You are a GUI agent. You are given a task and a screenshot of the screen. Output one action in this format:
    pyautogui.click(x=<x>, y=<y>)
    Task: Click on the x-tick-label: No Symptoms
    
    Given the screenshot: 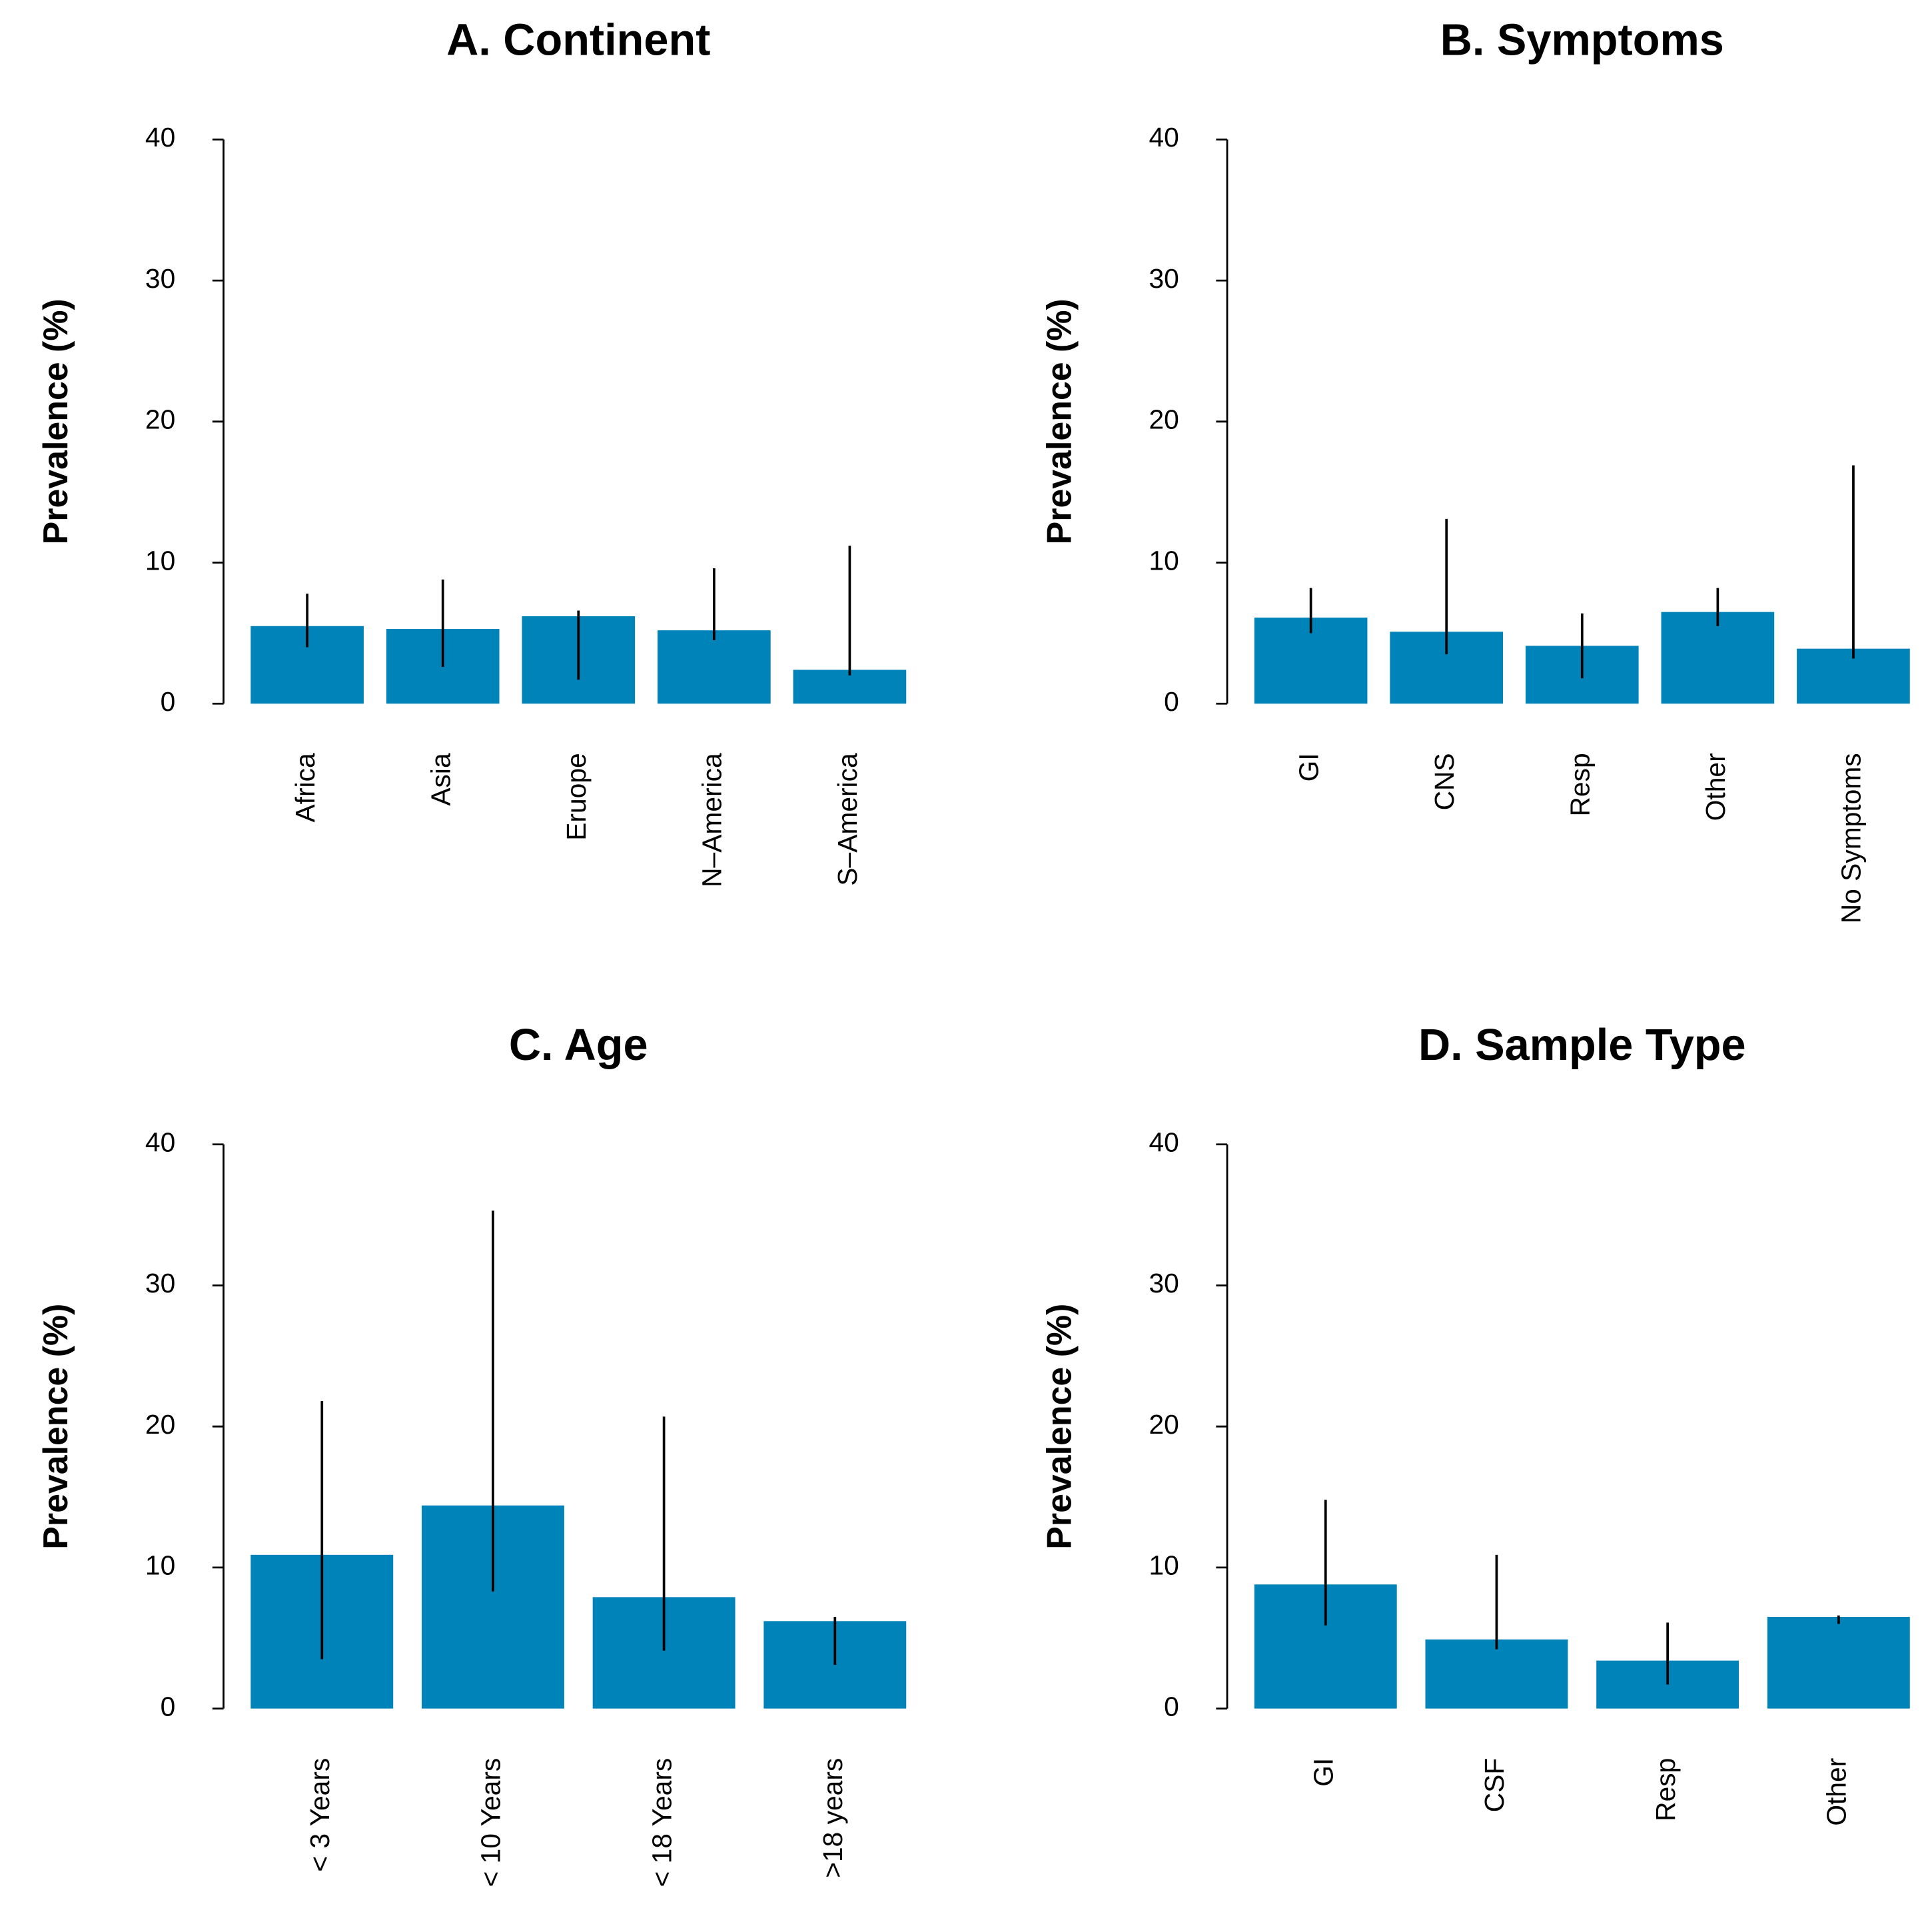 What is the action you would take?
    pyautogui.click(x=1851, y=838)
    